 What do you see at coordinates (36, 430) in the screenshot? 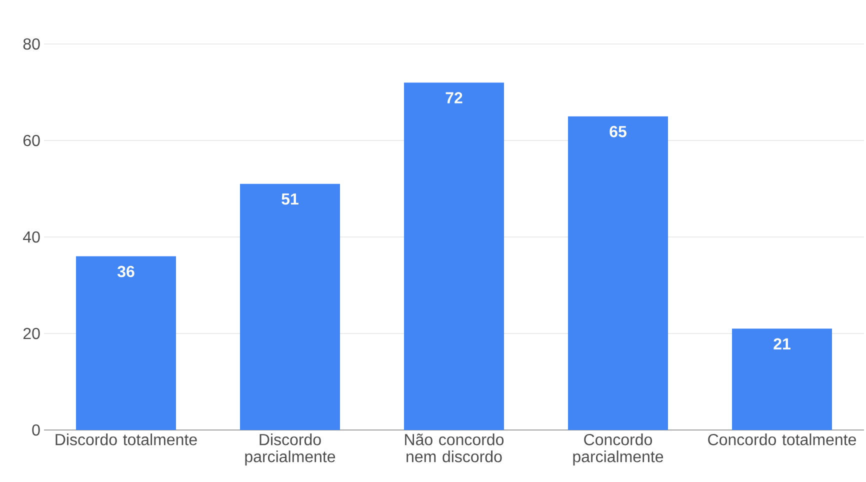
I see `y-tick-label: 0` at bounding box center [36, 430].